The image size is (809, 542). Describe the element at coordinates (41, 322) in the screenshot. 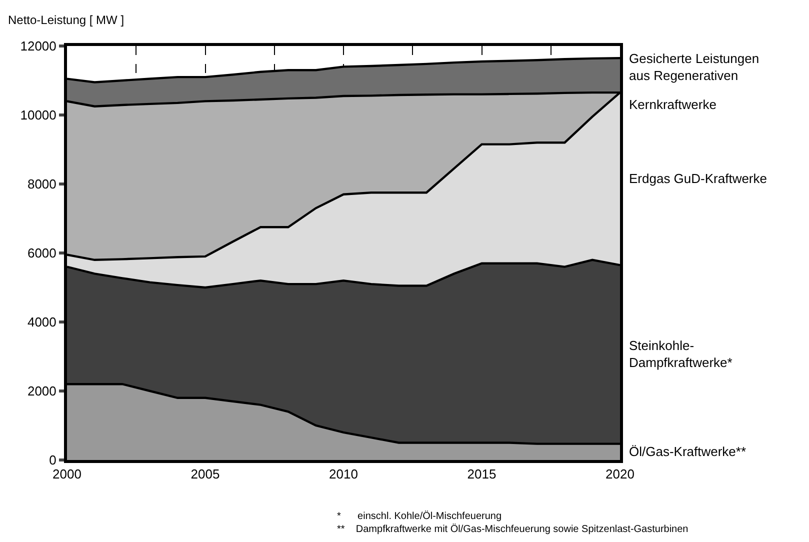

I see `y-tick-label: 4000` at that location.